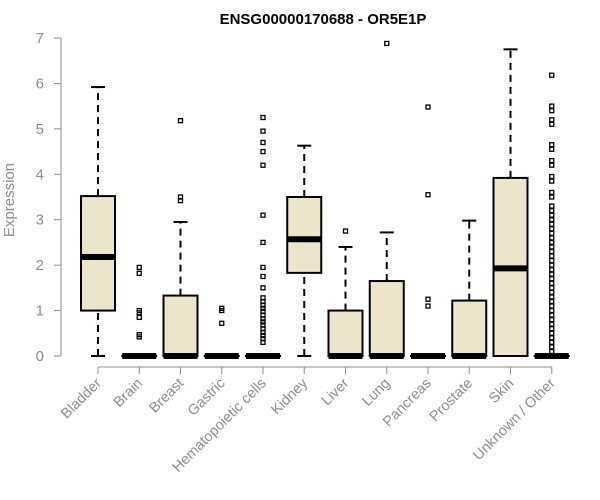 The height and width of the screenshot is (500, 600). What do you see at coordinates (428, 231) in the screenshot?
I see `box-pancreas` at bounding box center [428, 231].